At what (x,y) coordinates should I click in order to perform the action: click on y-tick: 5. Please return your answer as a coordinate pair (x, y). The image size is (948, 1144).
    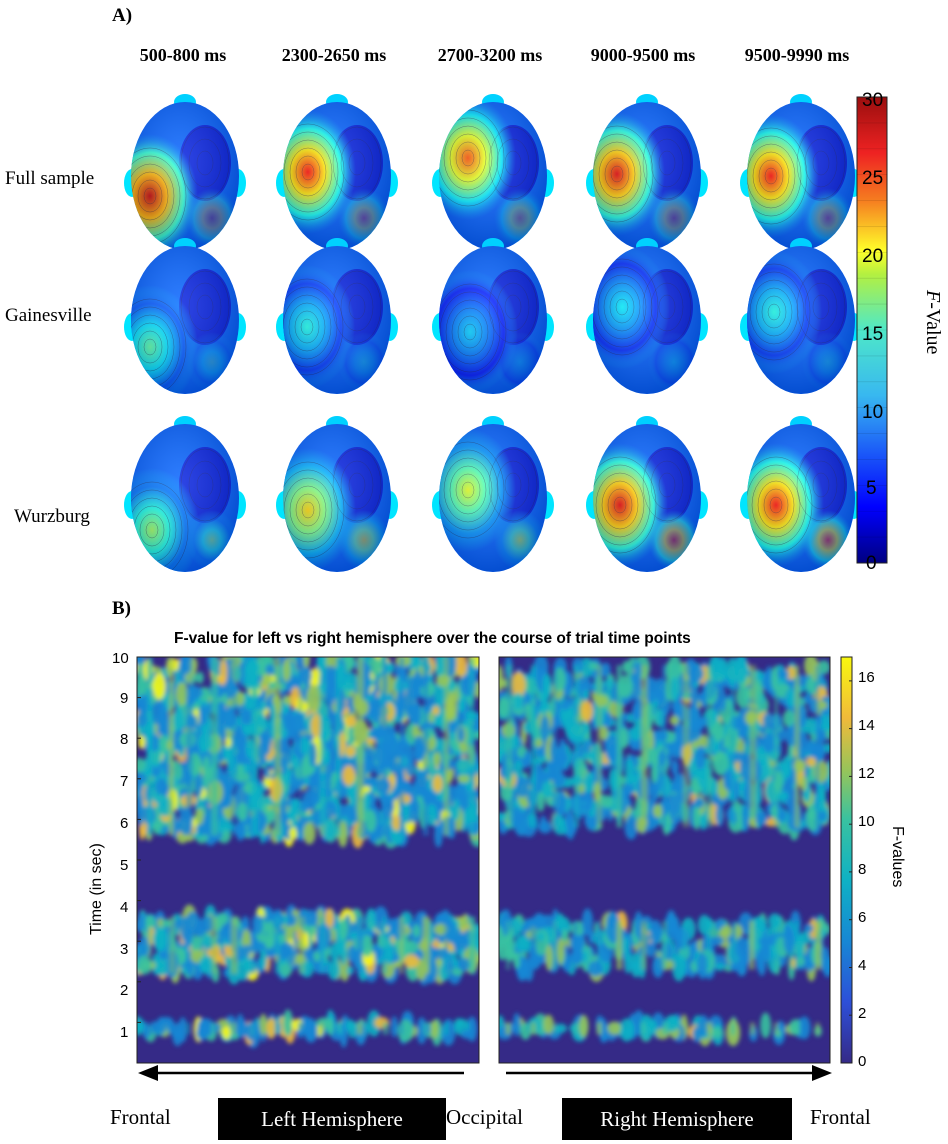
    Looking at the image, I should click on (124, 865).